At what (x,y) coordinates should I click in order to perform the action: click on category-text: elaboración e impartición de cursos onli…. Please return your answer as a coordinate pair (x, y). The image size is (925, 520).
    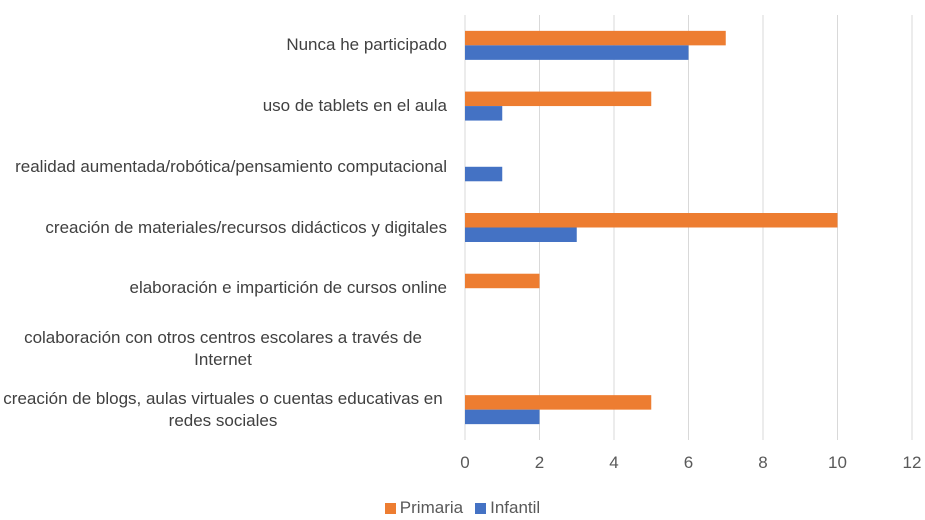
    Looking at the image, I should click on (288, 288).